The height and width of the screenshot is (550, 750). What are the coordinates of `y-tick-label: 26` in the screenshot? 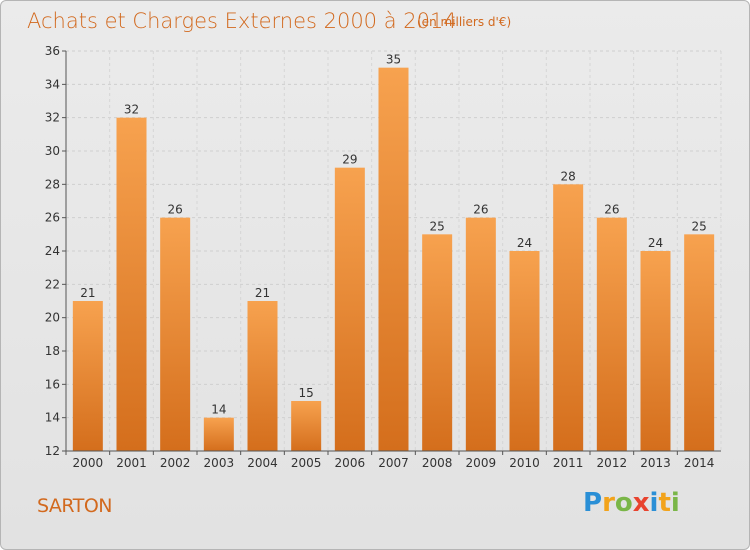 It's located at (52, 218).